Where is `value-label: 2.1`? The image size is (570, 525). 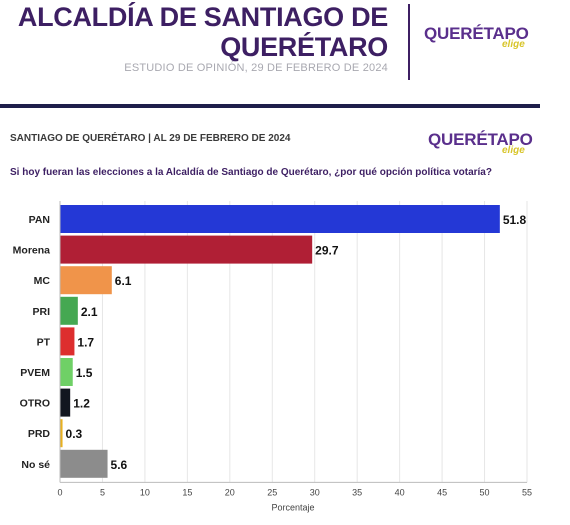
value-label: 2.1 is located at coordinates (89, 312).